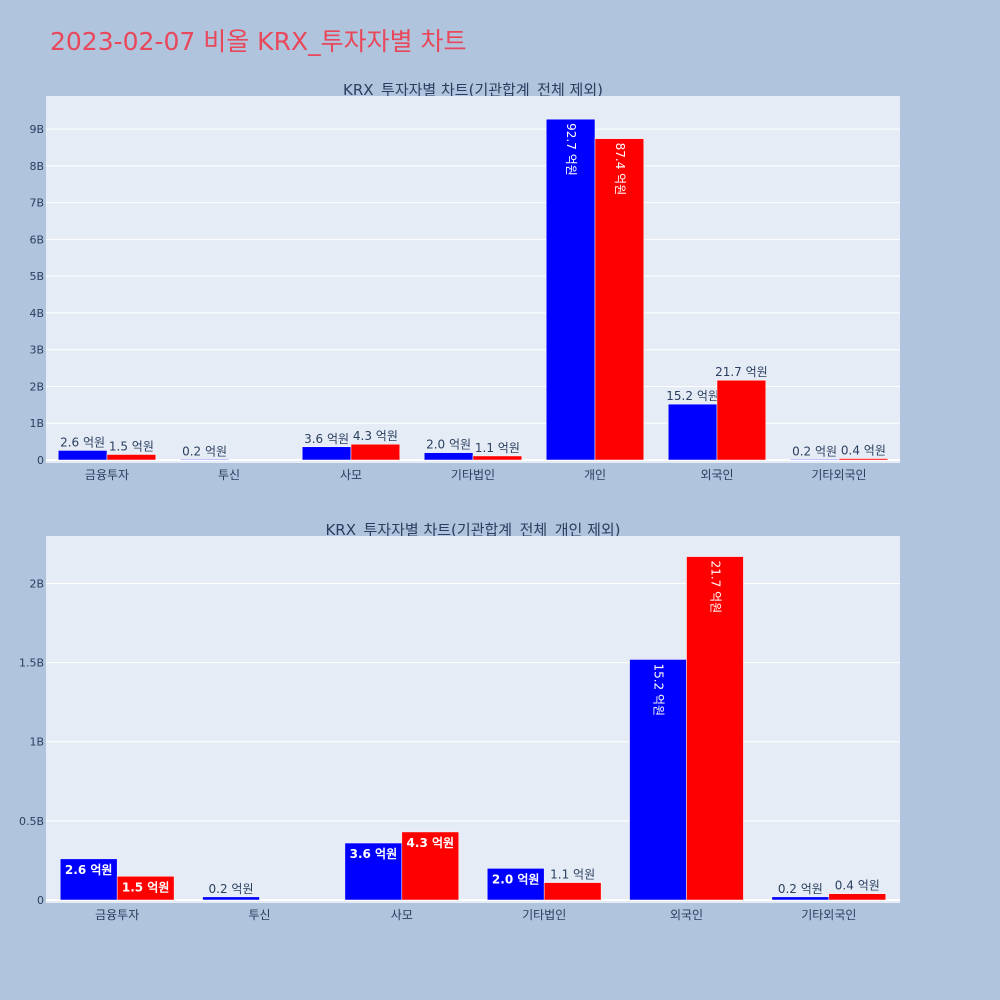 This screenshot has width=1000, height=1000. Describe the element at coordinates (258, 41) in the screenshot. I see `page-title: 2023-02-07 비올 KRX_투자자별 차트` at that location.